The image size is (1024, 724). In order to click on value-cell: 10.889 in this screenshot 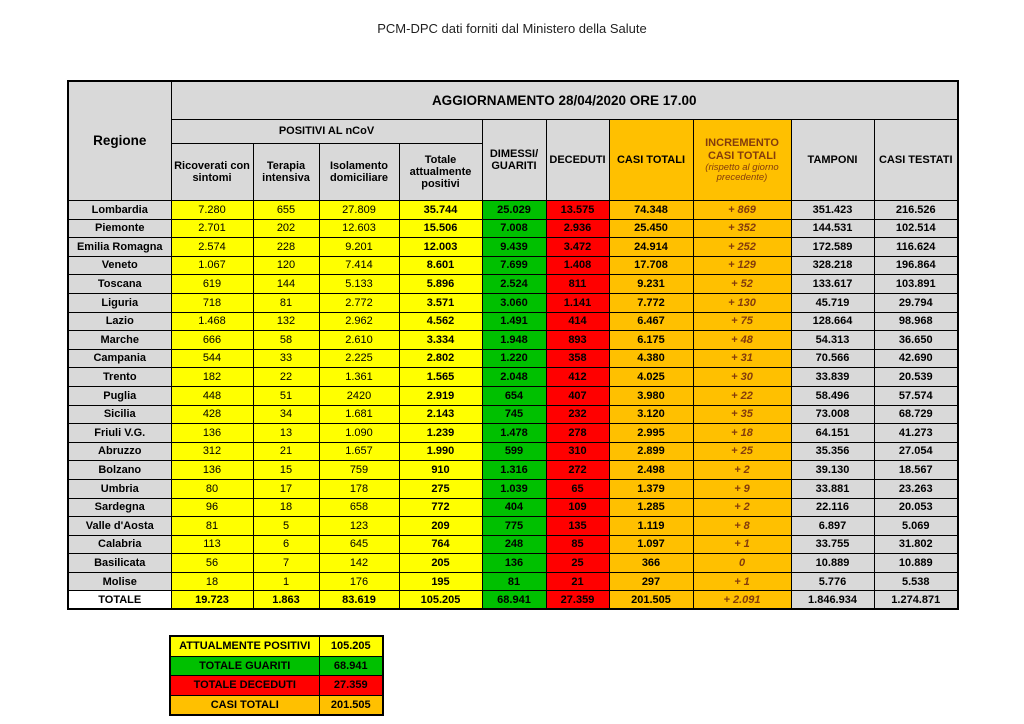, I will do `click(916, 563)`.